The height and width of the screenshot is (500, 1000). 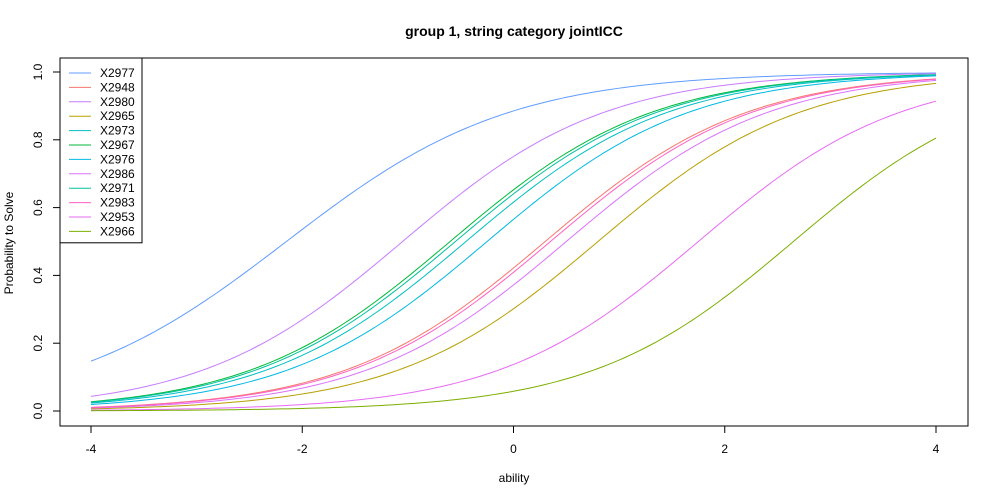 What do you see at coordinates (117, 231) in the screenshot?
I see `legend-label-X2966: X2966` at bounding box center [117, 231].